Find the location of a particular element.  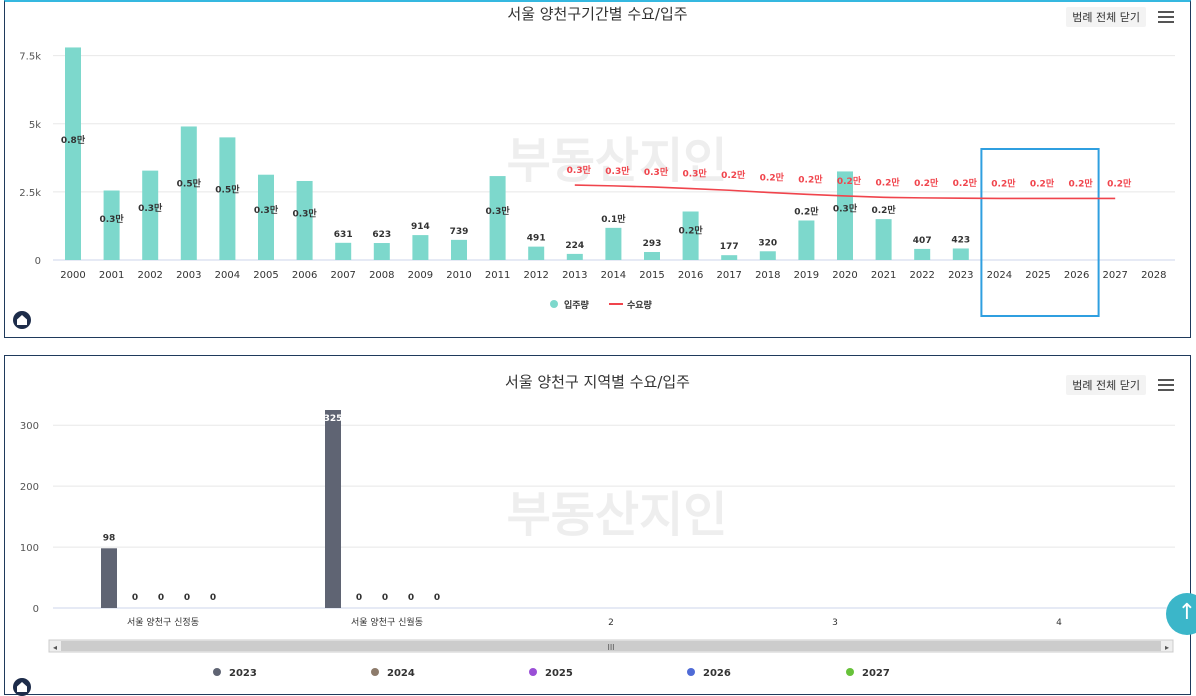

y-tick-label: 7.5k is located at coordinates (30, 57).